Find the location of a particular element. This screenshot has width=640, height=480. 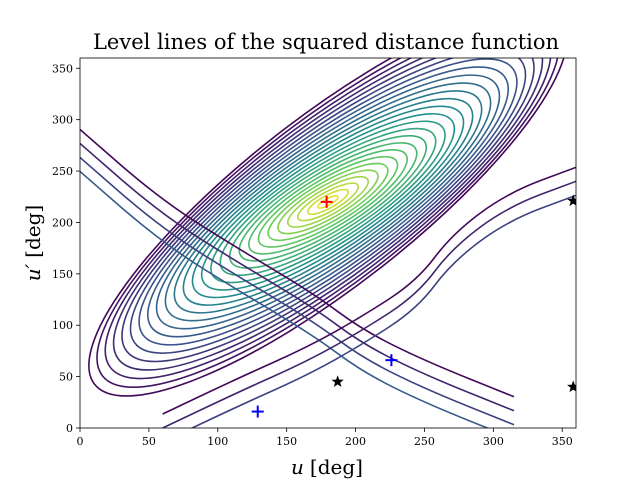

x-tick-label: 50 is located at coordinates (149, 441).